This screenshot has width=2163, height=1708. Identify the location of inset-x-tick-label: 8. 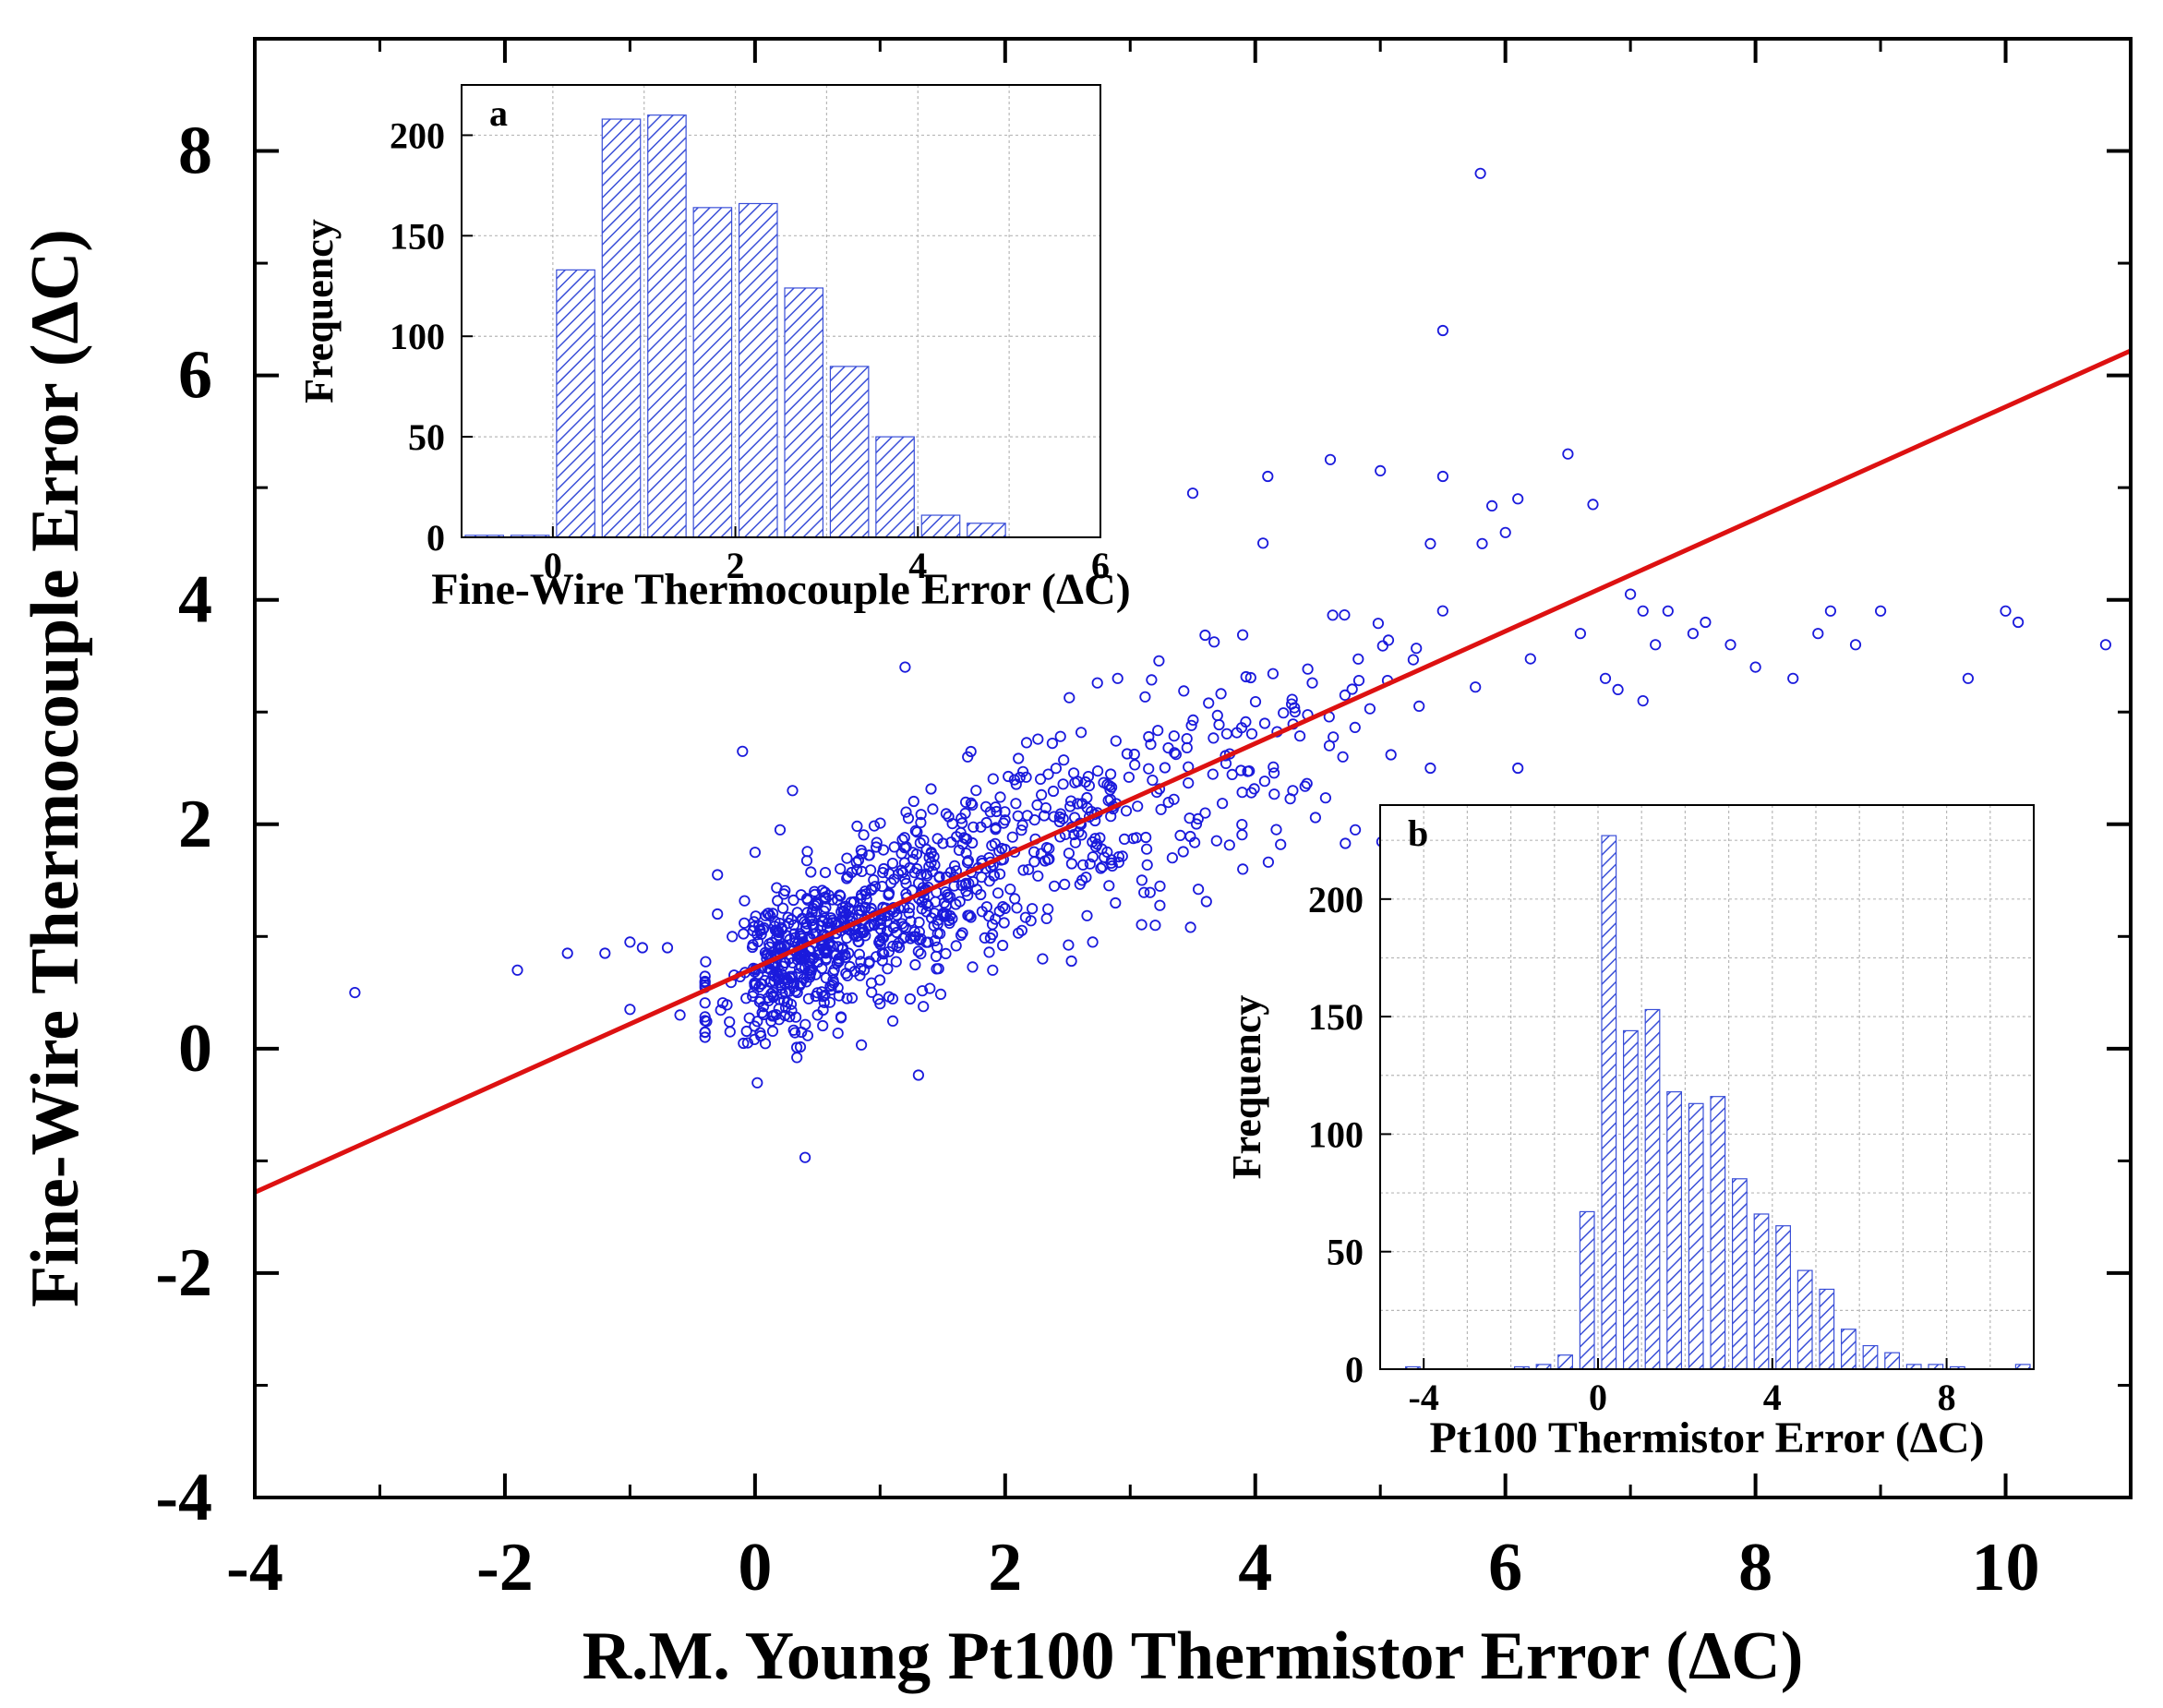
(1947, 1397).